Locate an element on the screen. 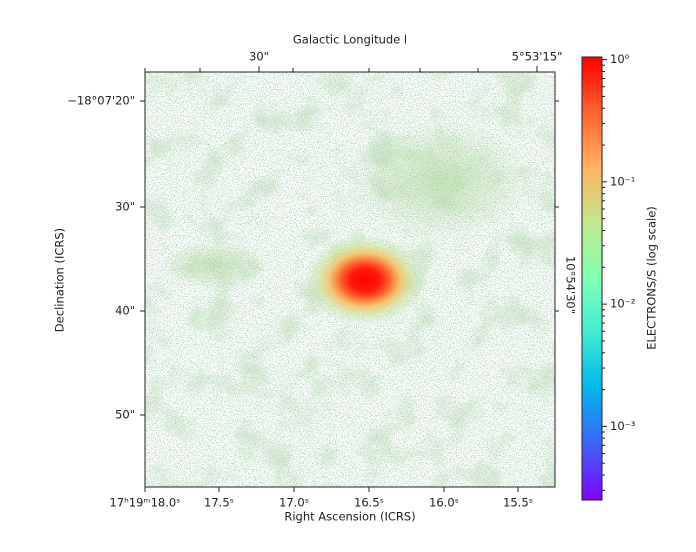 This screenshot has height=552, width=696. top-axis-label: Galactic Longitude l is located at coordinates (350, 40).